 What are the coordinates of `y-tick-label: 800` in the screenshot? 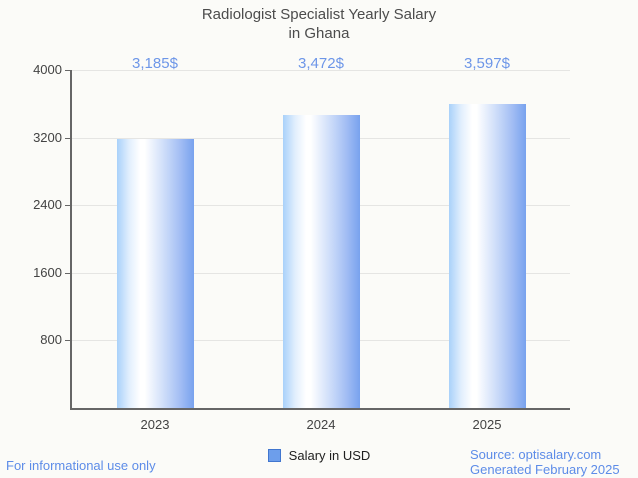 It's located at (51, 340).